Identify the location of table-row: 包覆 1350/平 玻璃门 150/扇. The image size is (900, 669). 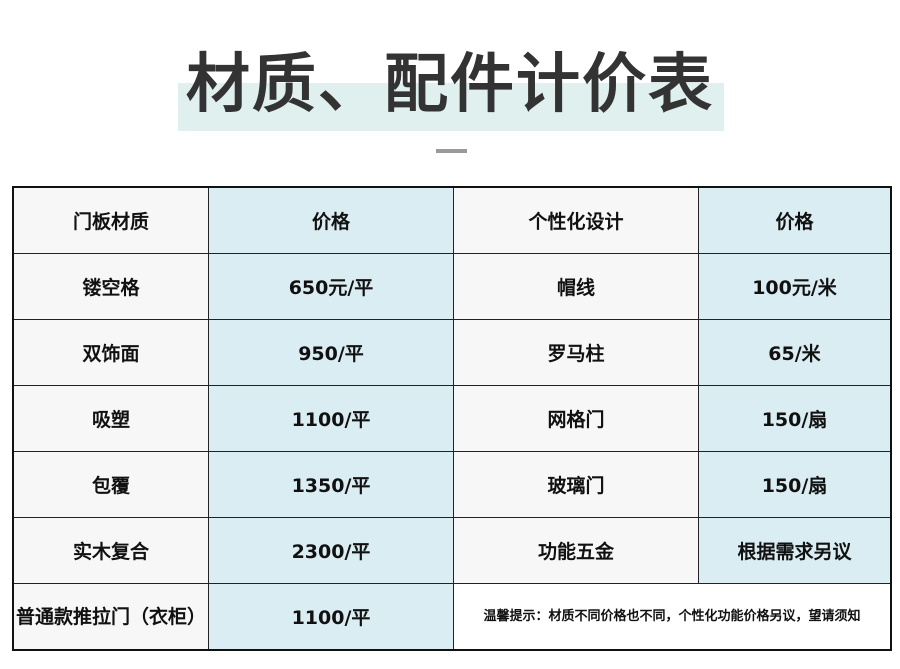
(452, 484).